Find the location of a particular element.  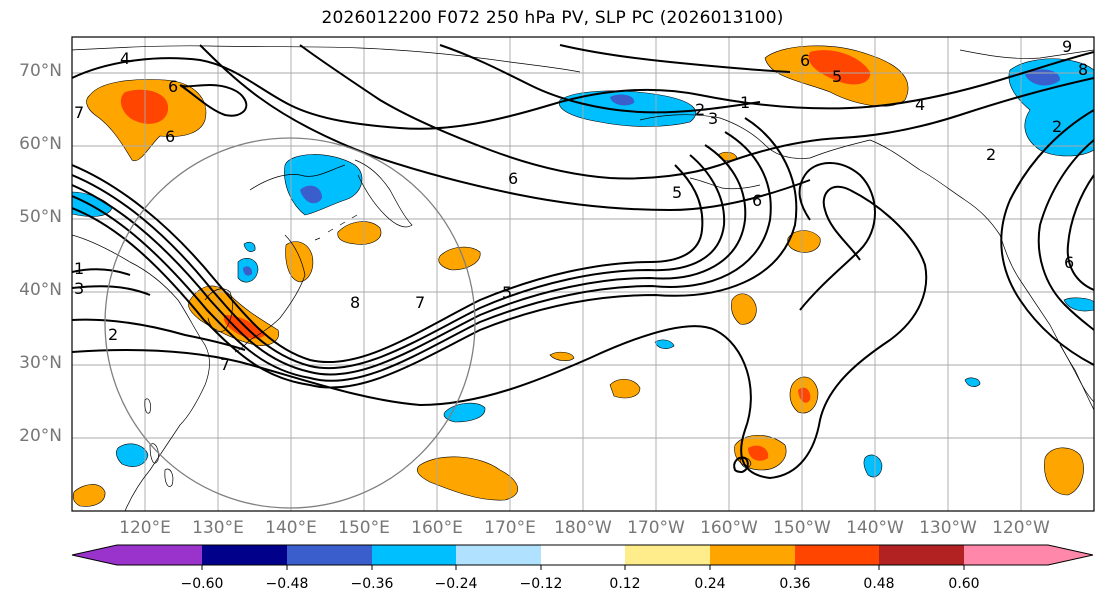

coast-baja is located at coordinates (1076, 373).